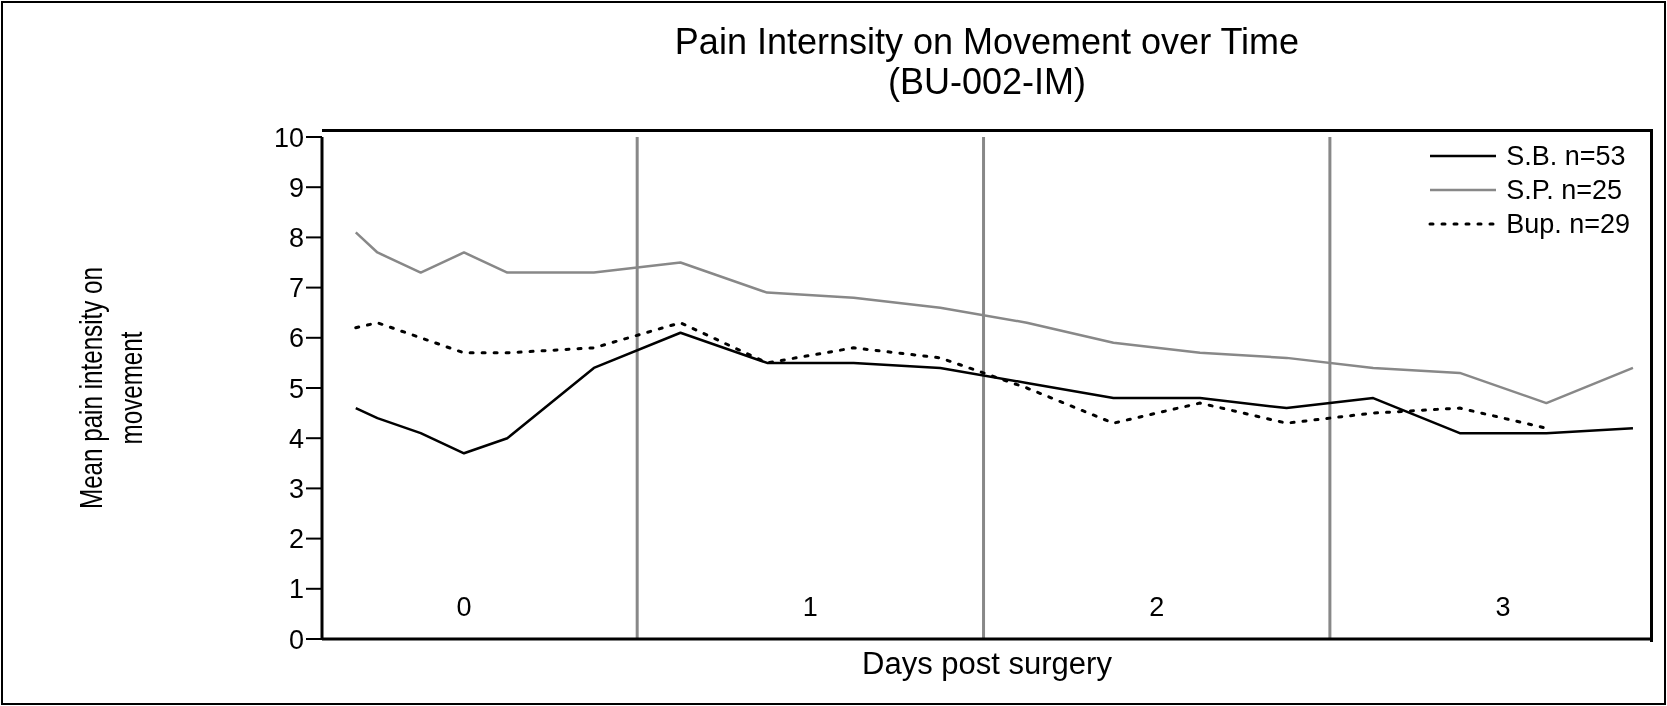 The height and width of the screenshot is (706, 1667). What do you see at coordinates (1568, 224) in the screenshot?
I see `legend-label: Bup. n=29` at bounding box center [1568, 224].